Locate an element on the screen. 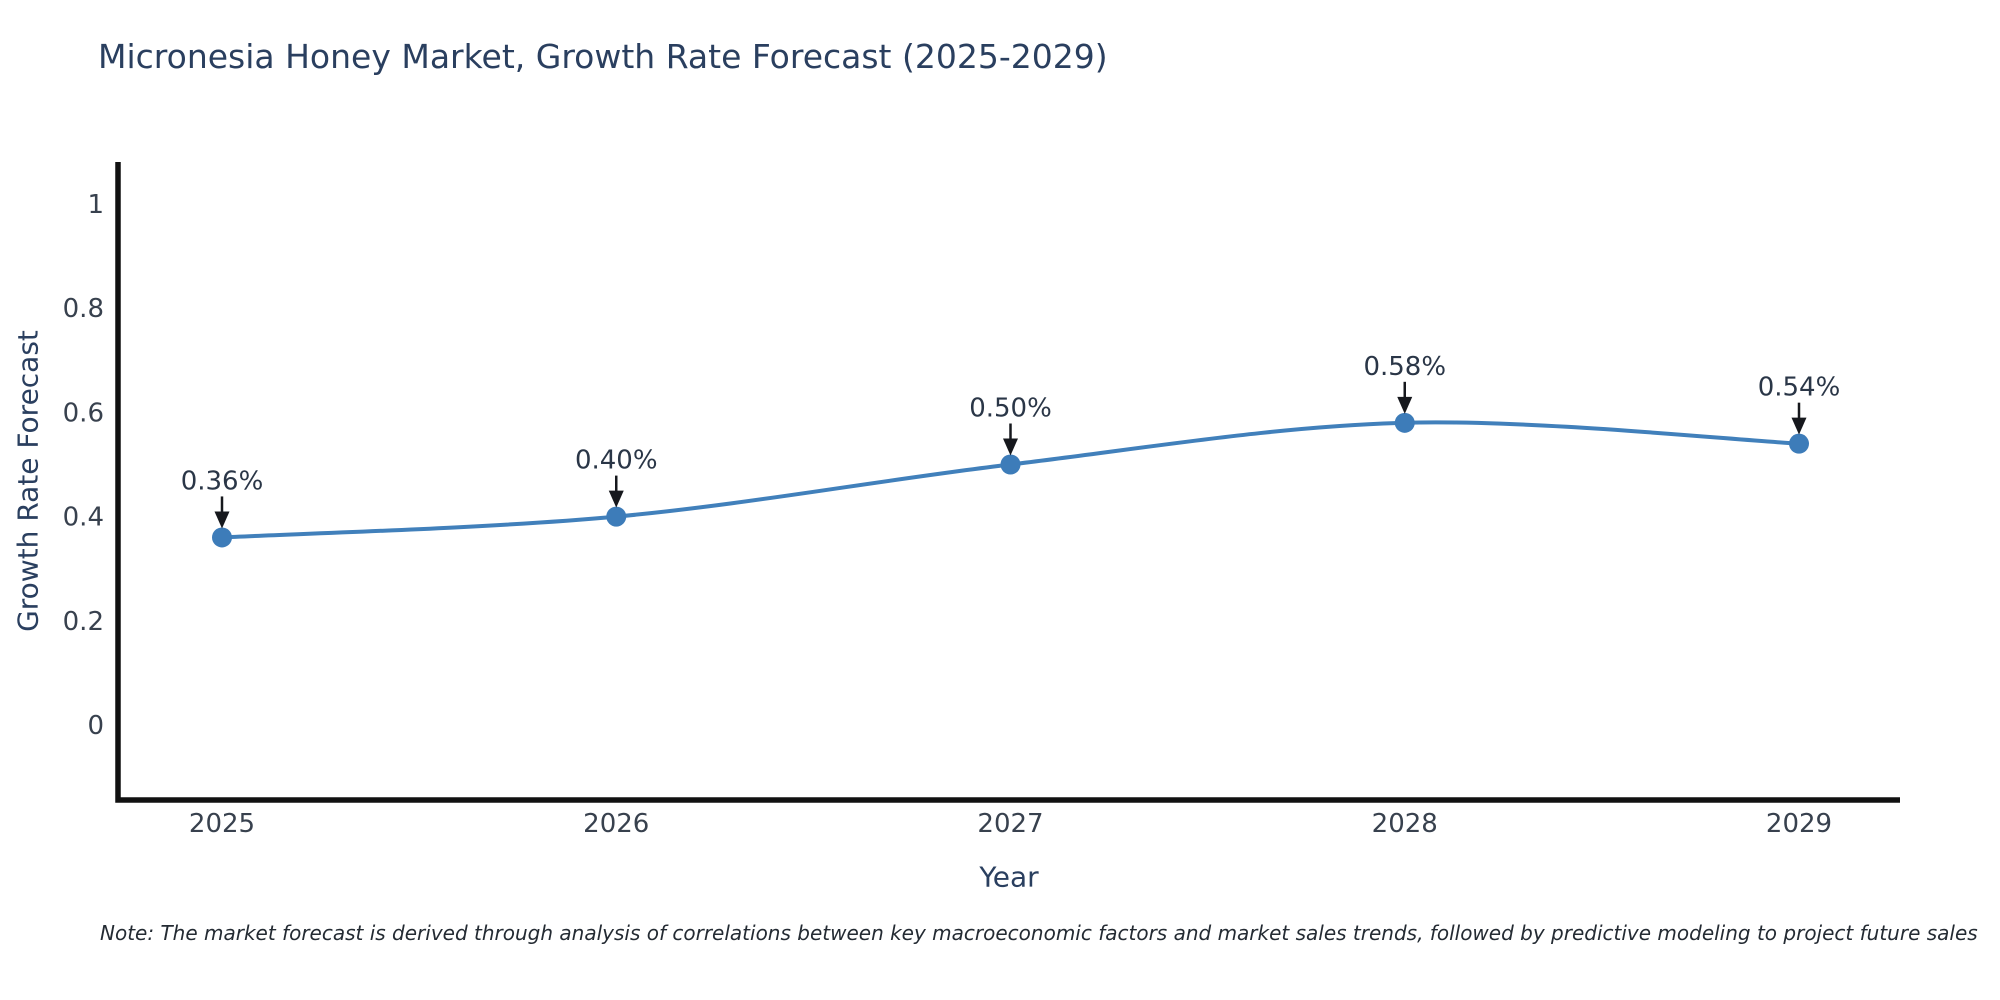 This screenshot has height=1000, width=2000. y-tick-label: 0.2 is located at coordinates (83, 622).